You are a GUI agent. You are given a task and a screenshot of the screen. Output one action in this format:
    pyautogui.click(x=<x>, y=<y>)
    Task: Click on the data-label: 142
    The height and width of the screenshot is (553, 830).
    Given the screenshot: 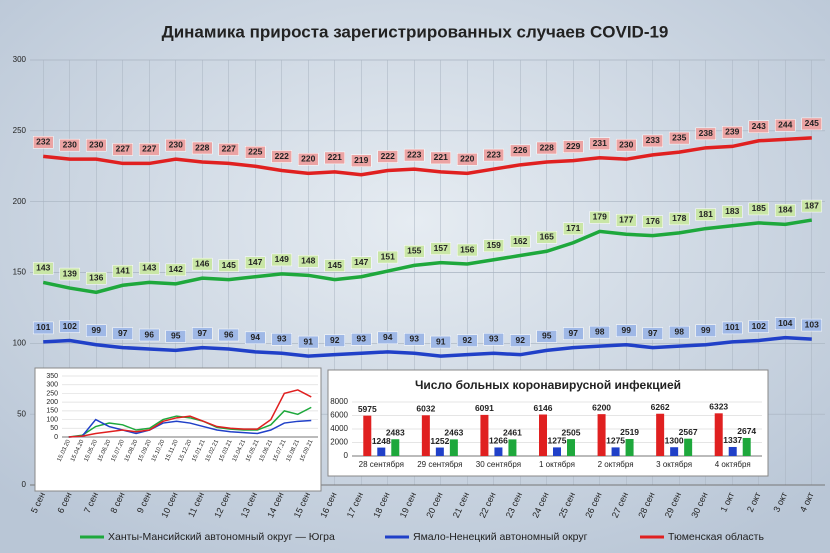 What is the action you would take?
    pyautogui.click(x=176, y=269)
    